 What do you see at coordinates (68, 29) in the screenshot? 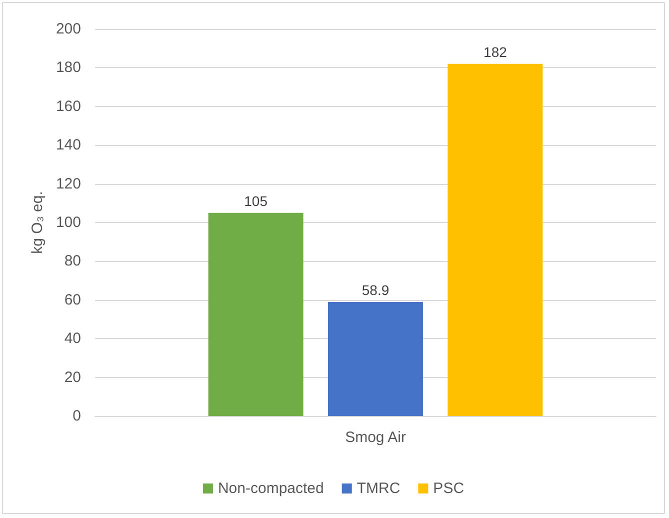
I see `y-tick-label: 200` at bounding box center [68, 29].